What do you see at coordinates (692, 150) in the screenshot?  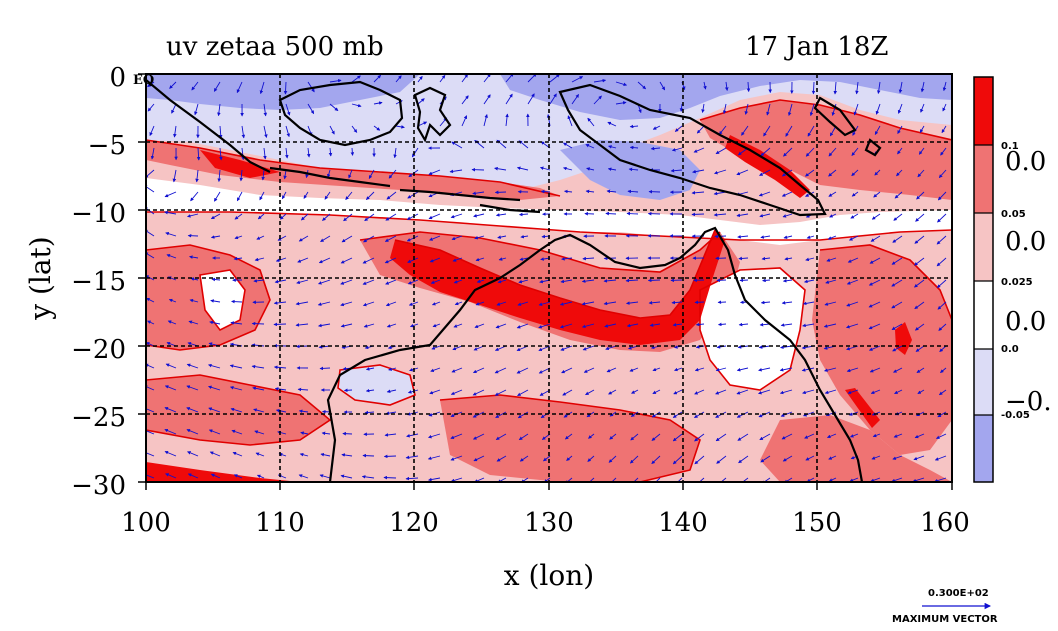 I see `coast-new-guinea` at bounding box center [692, 150].